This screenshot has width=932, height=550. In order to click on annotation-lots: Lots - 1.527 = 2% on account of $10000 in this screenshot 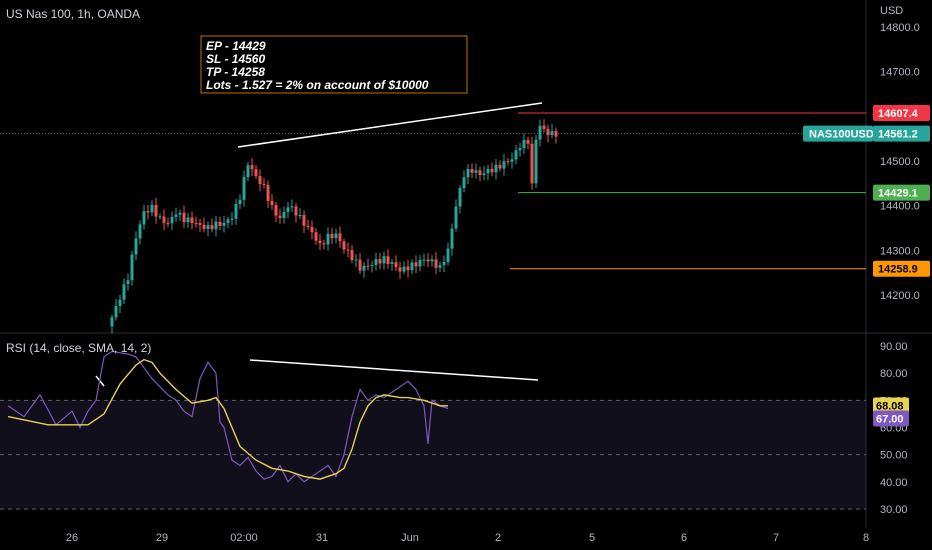, I will do `click(317, 85)`.